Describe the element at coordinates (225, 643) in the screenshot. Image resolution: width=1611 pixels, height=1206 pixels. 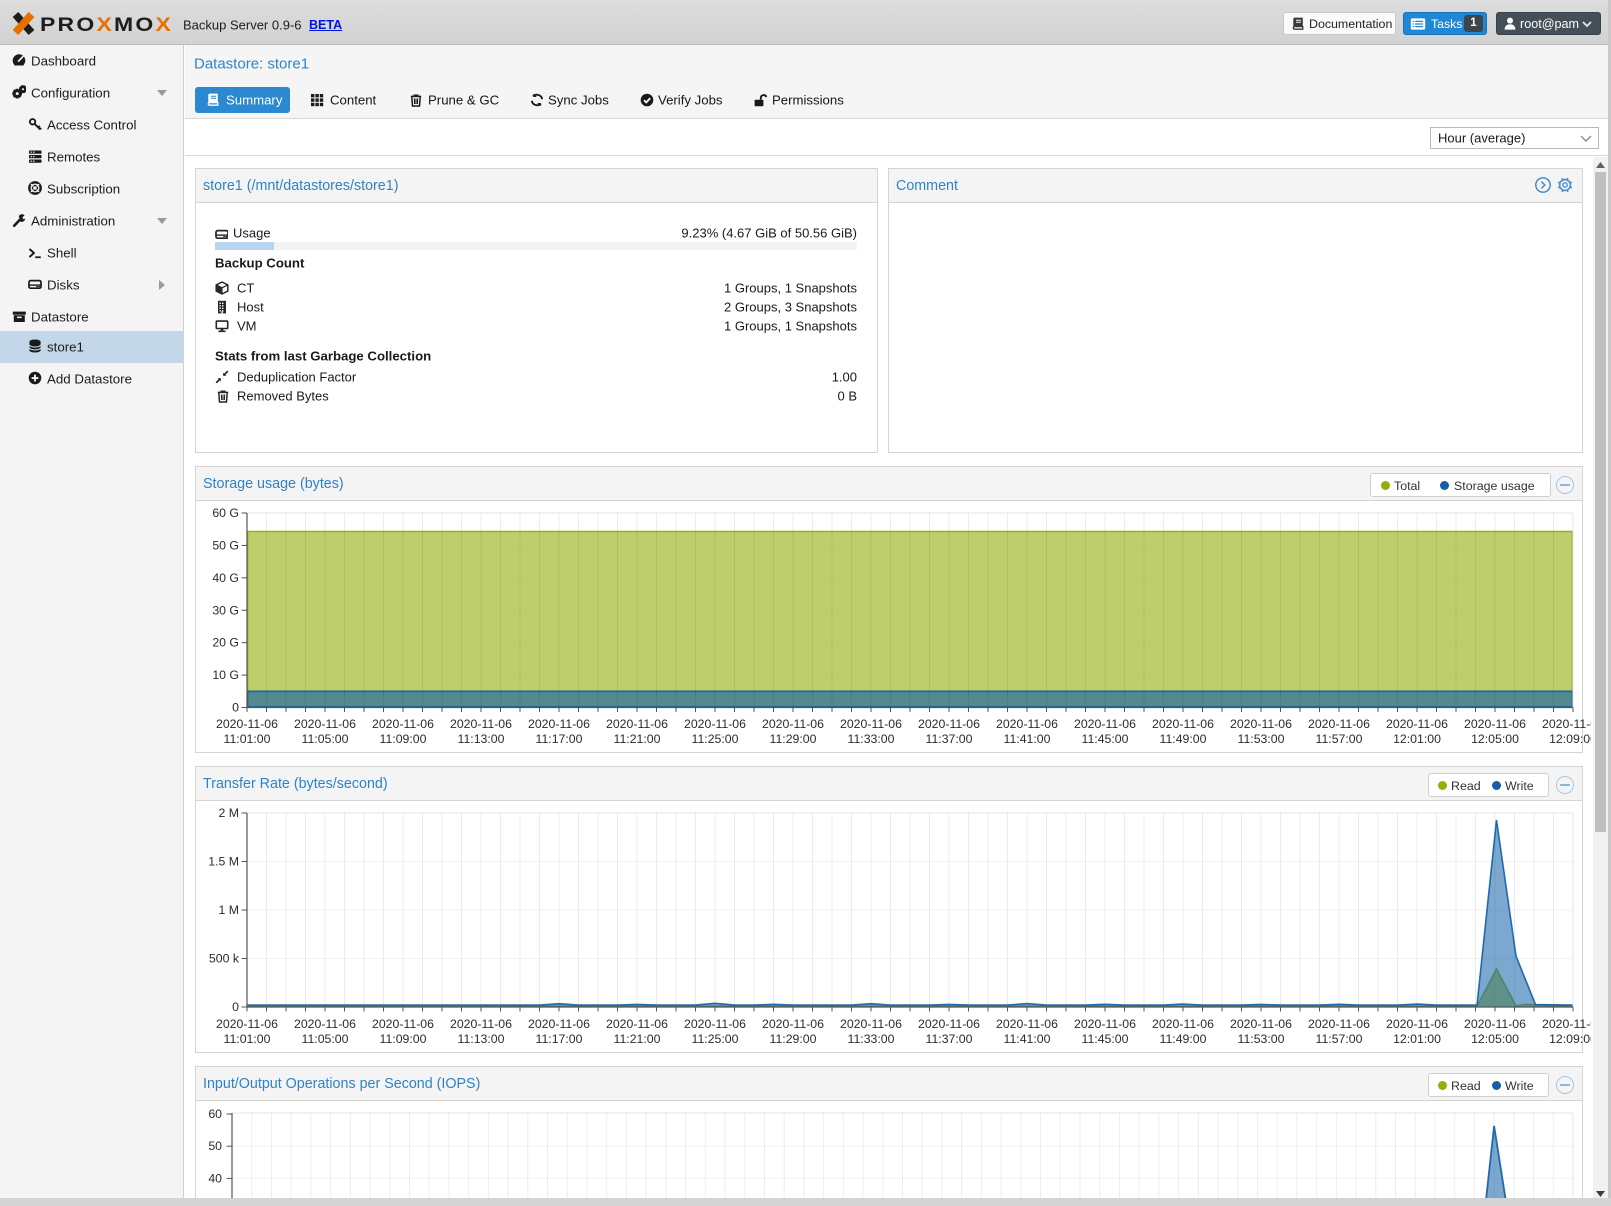
I see `svg-text: 20 G` at that location.